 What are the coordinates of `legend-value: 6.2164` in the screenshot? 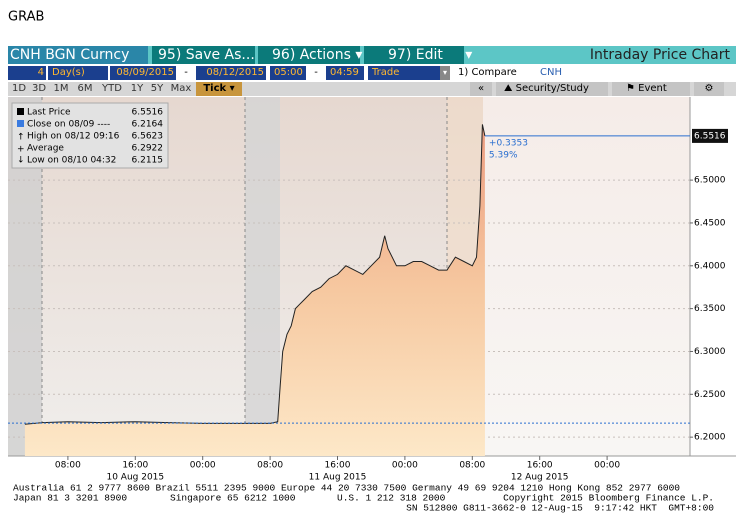 It's located at (148, 125).